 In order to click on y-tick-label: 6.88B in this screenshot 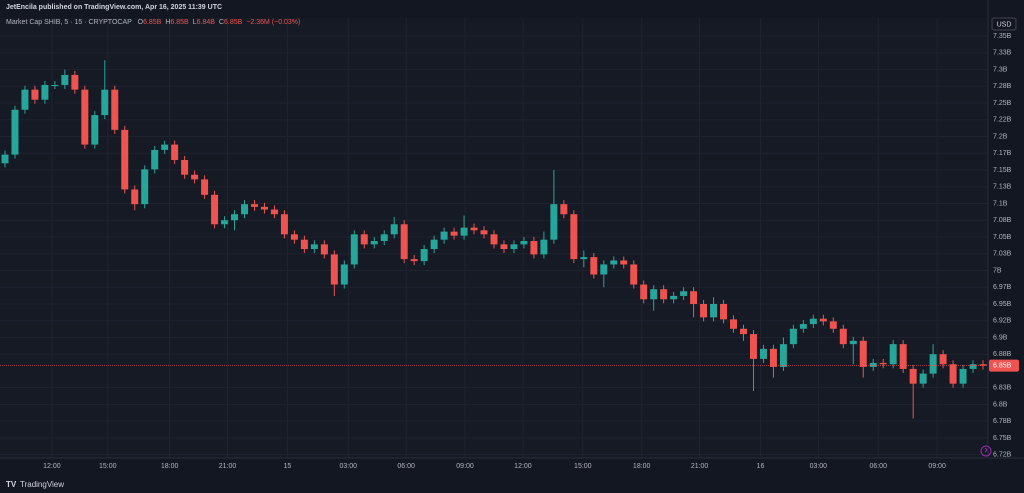, I will do `click(1002, 354)`.